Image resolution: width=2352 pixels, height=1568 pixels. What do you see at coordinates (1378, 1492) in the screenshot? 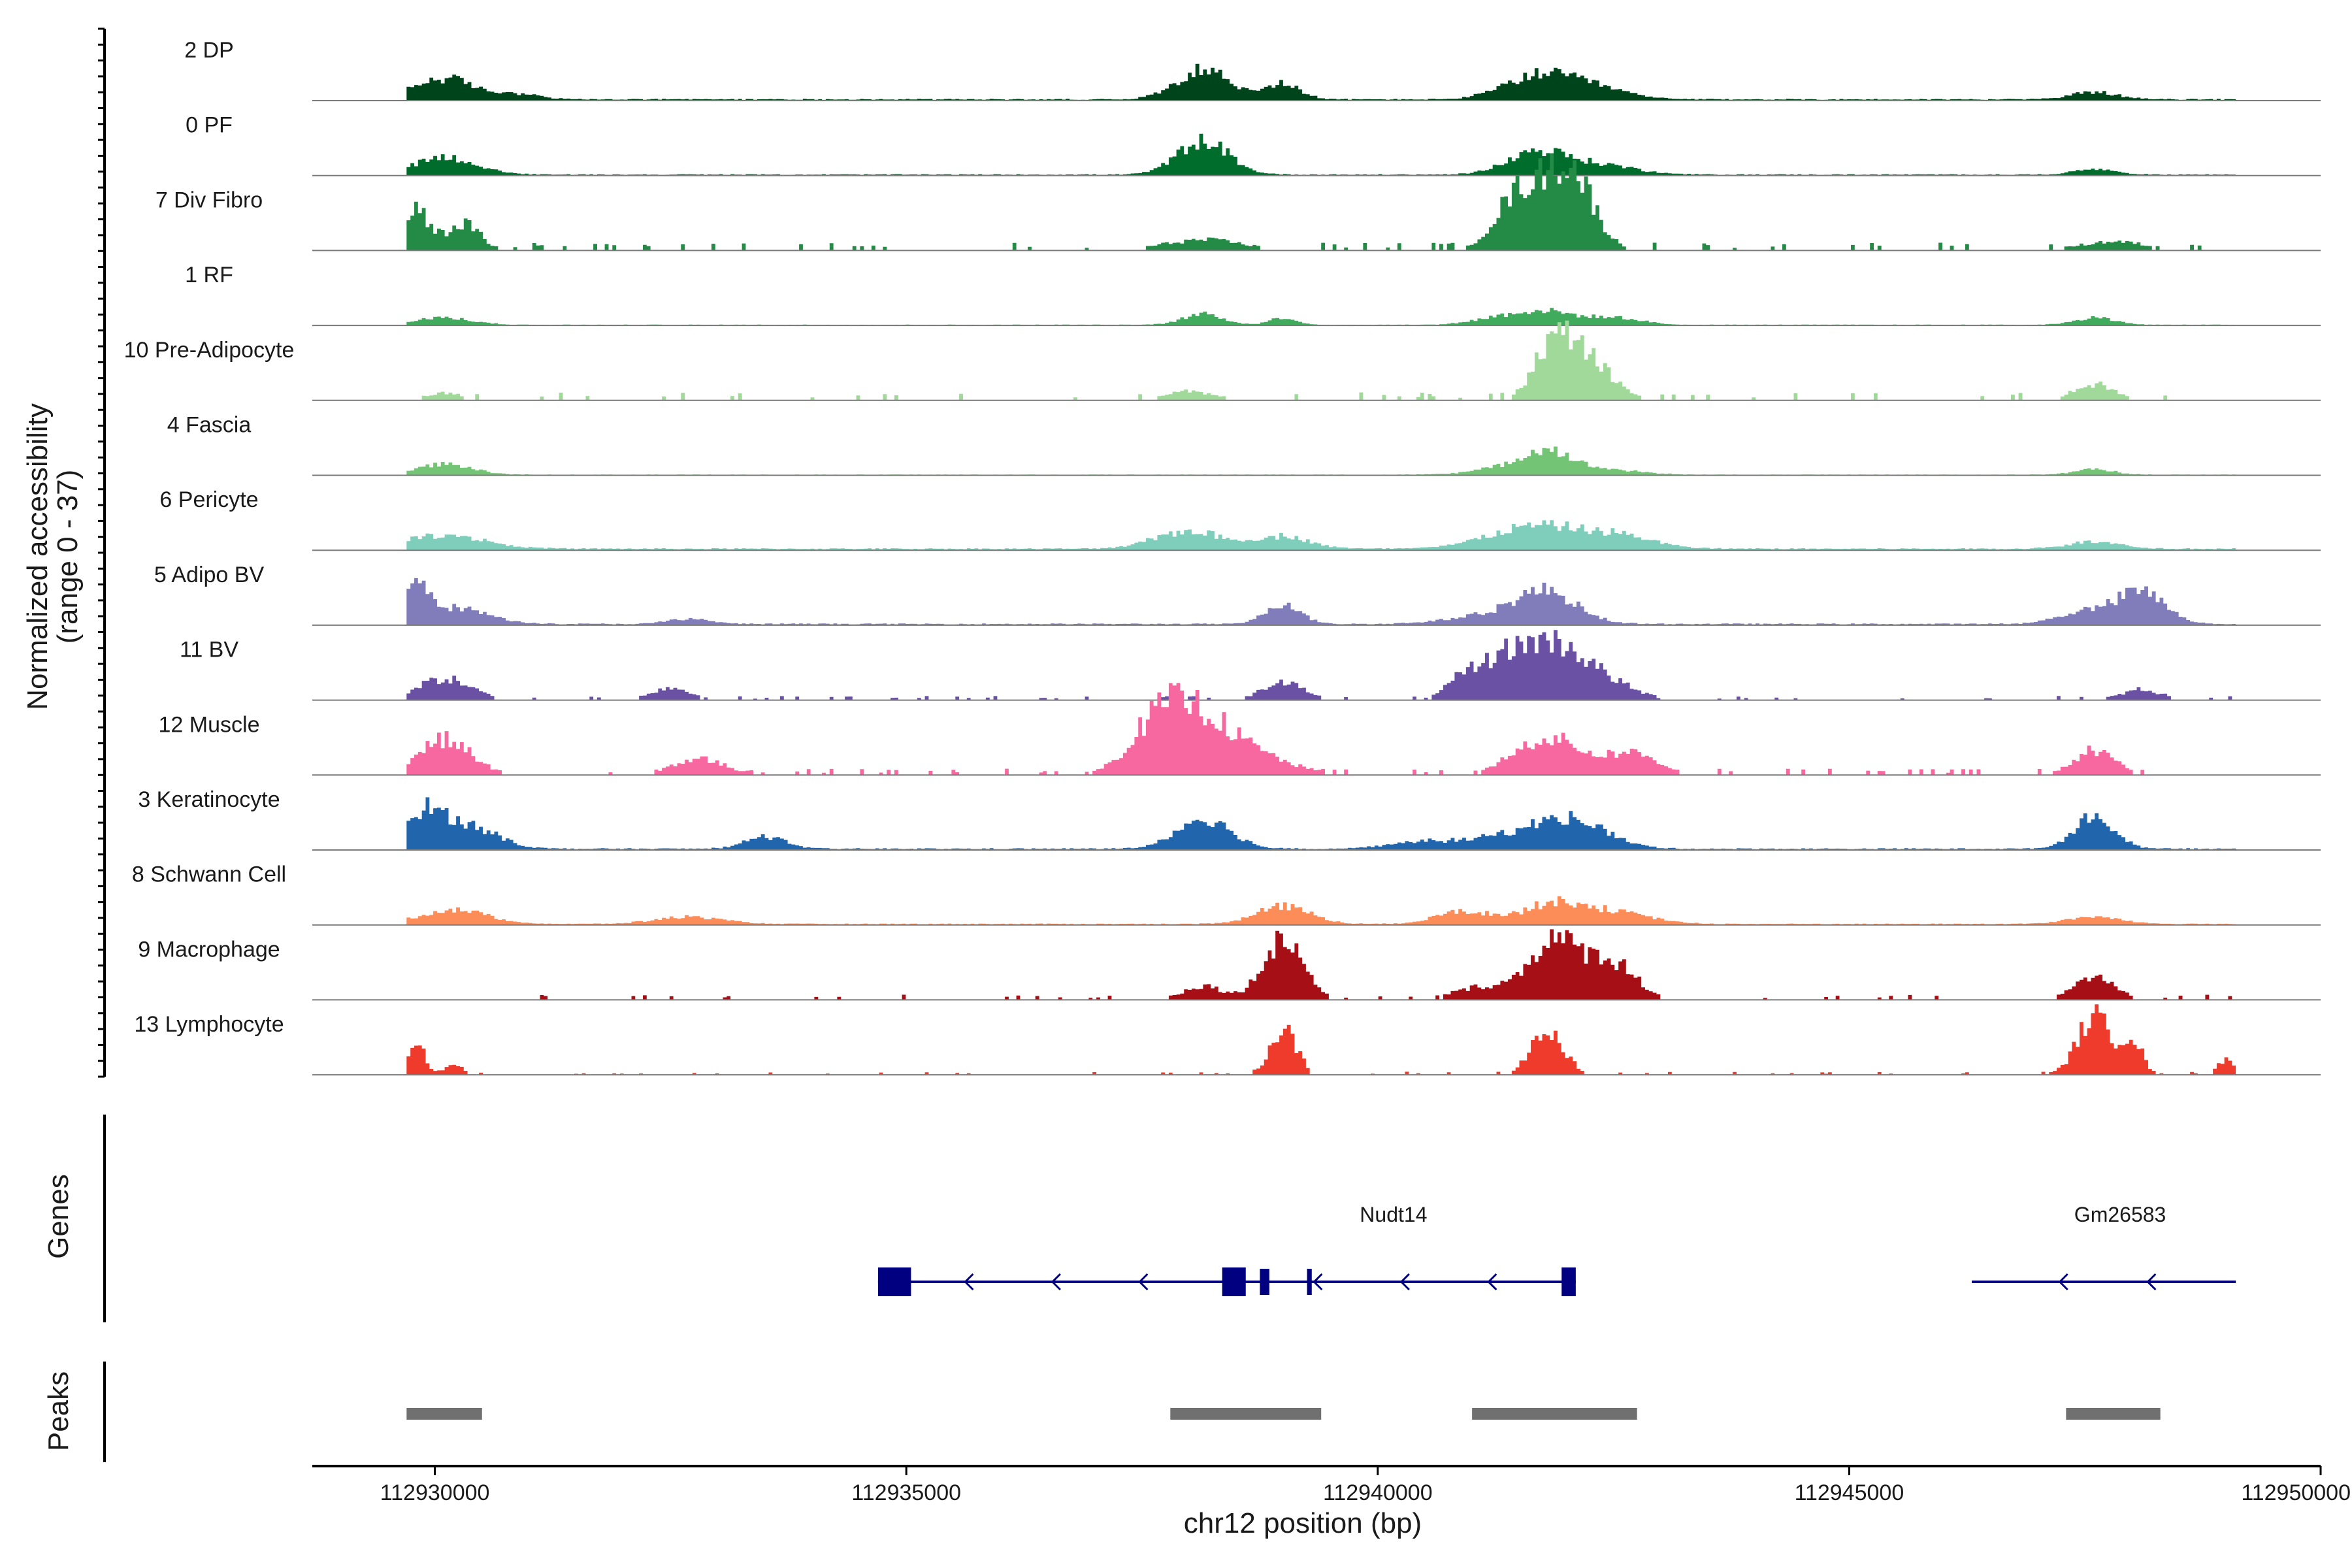
I see `x-tick-label: 112940000` at bounding box center [1378, 1492].